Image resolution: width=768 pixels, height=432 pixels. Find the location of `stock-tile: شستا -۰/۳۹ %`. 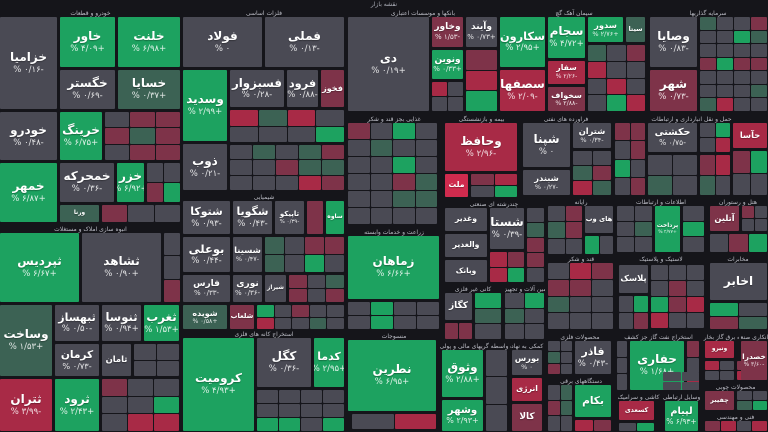

stock-tile: شستا -۰/۳۹ % is located at coordinates (507, 228).